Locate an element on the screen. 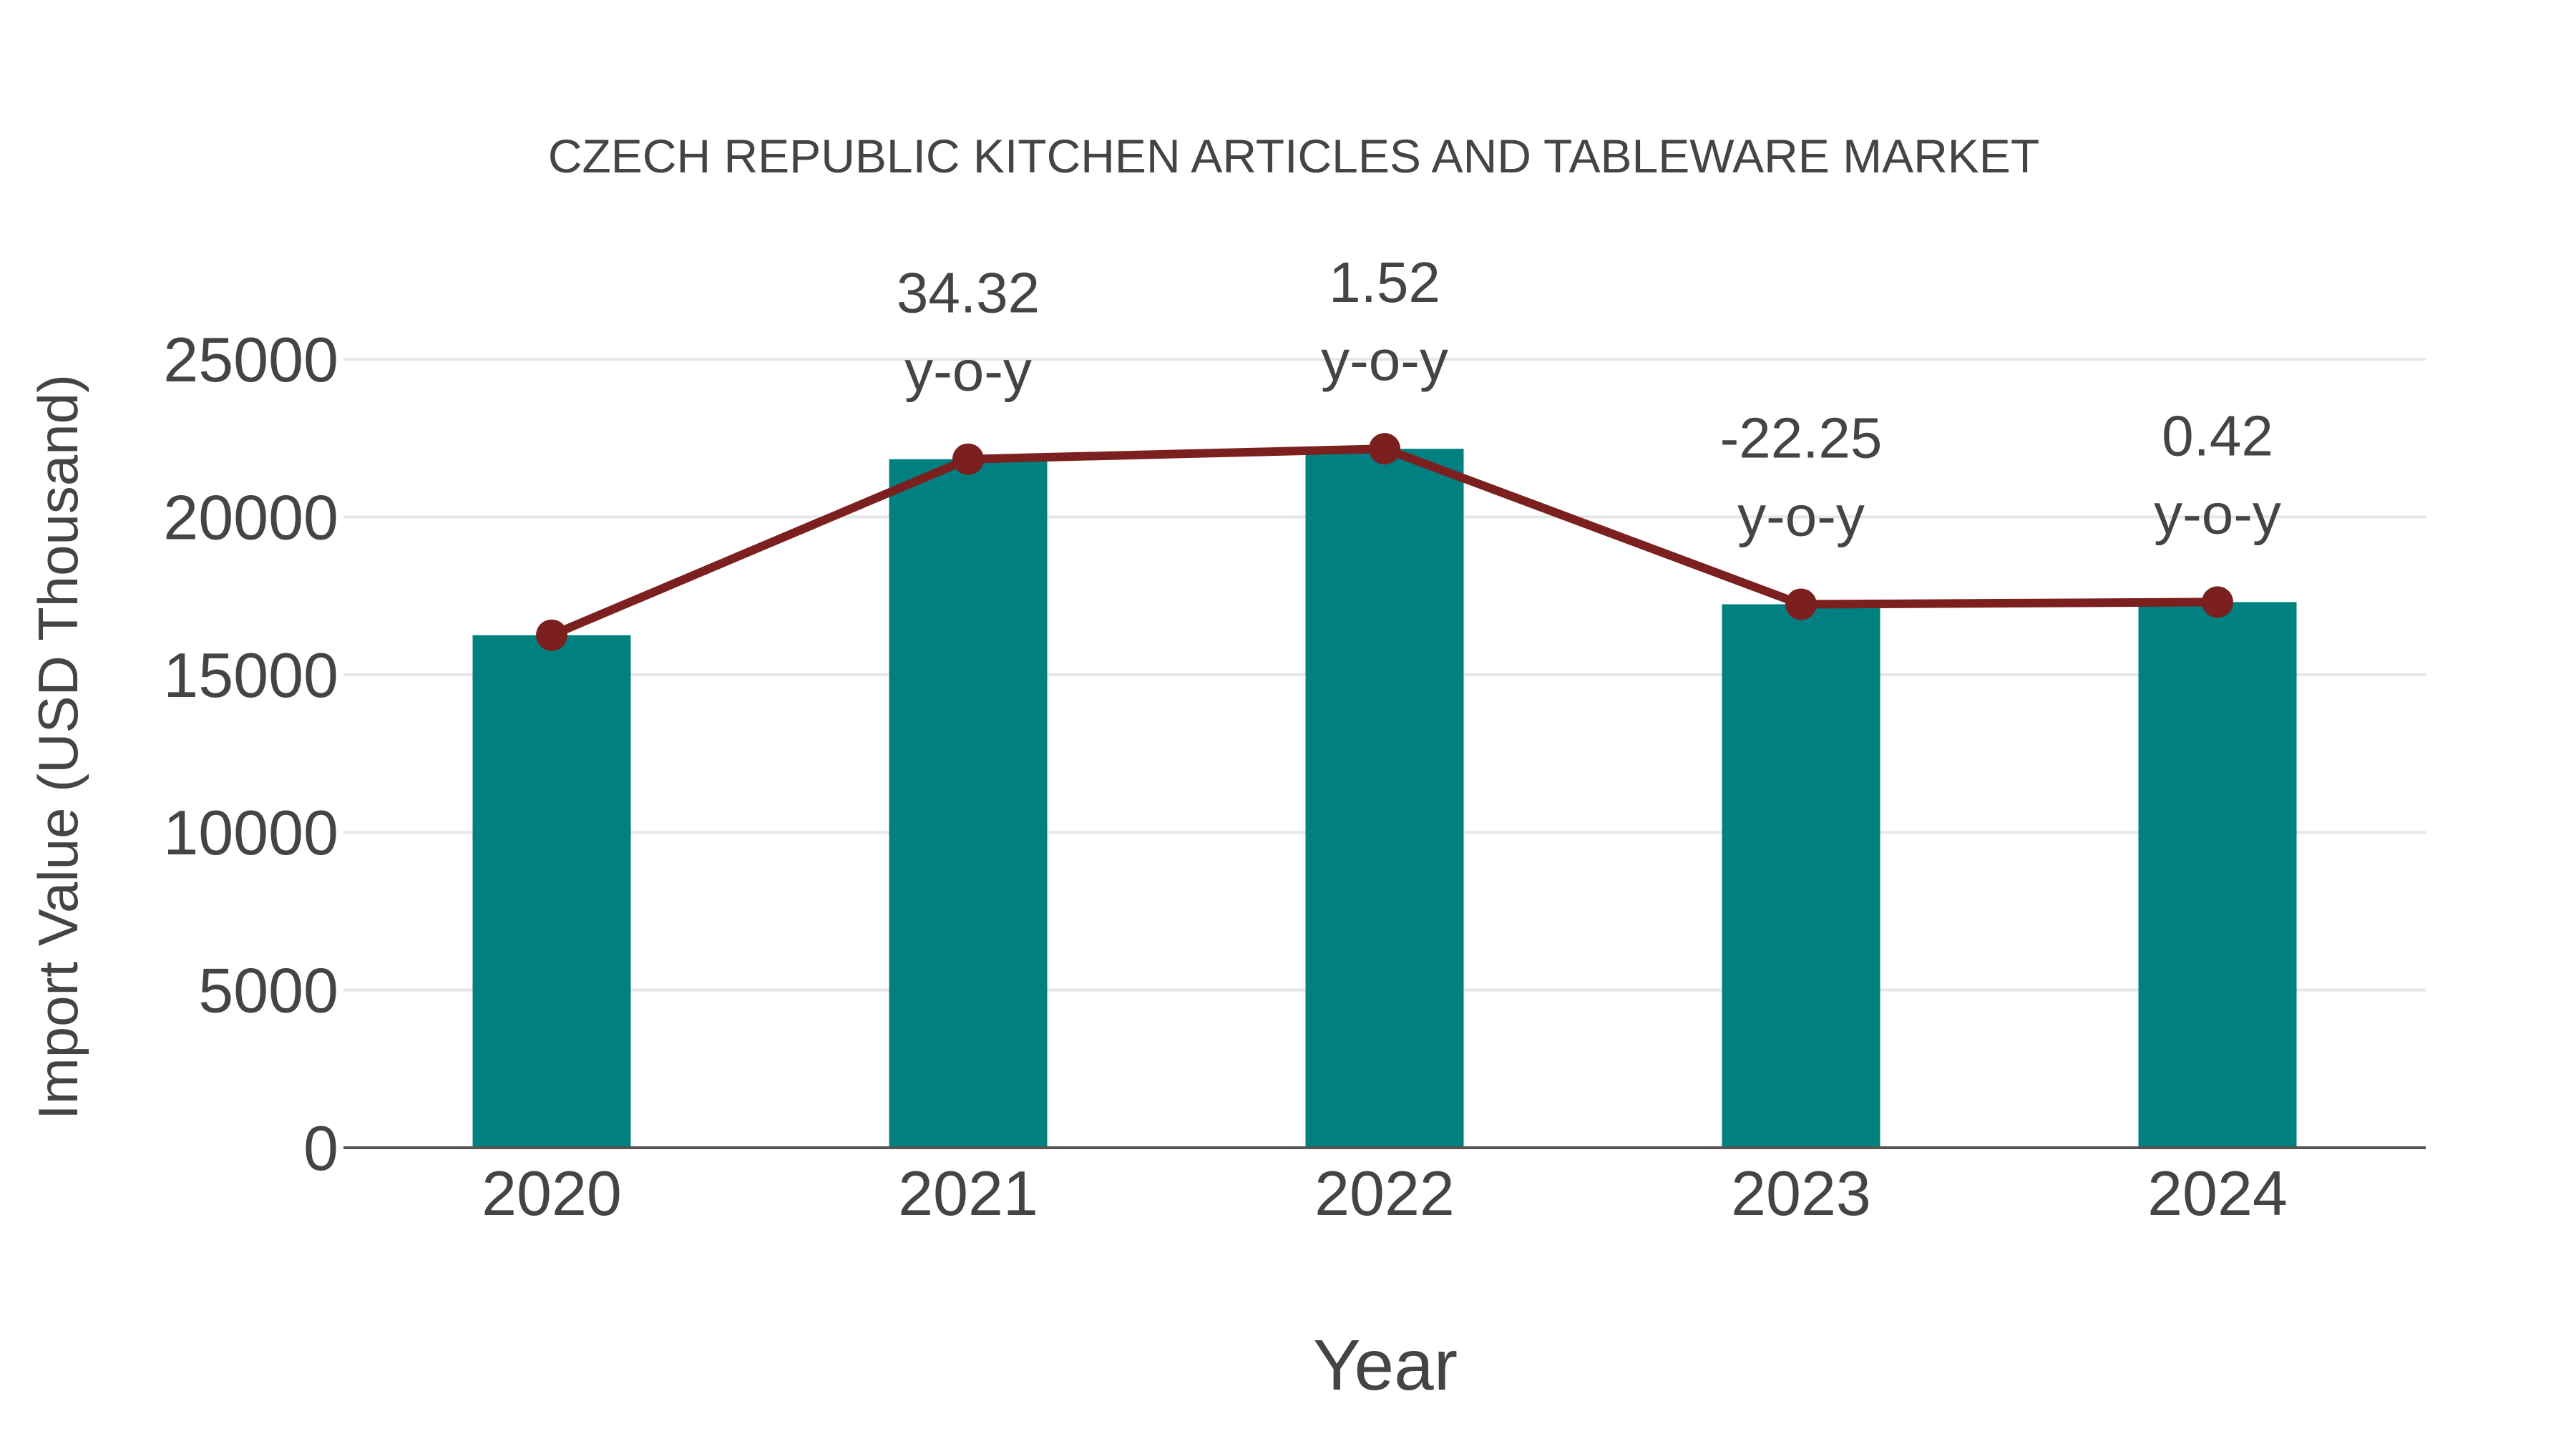 This screenshot has height=1449, width=2576. x-axis-ticks: 2020 2021 2022 2023 2024 is located at coordinates (1385, 1193).